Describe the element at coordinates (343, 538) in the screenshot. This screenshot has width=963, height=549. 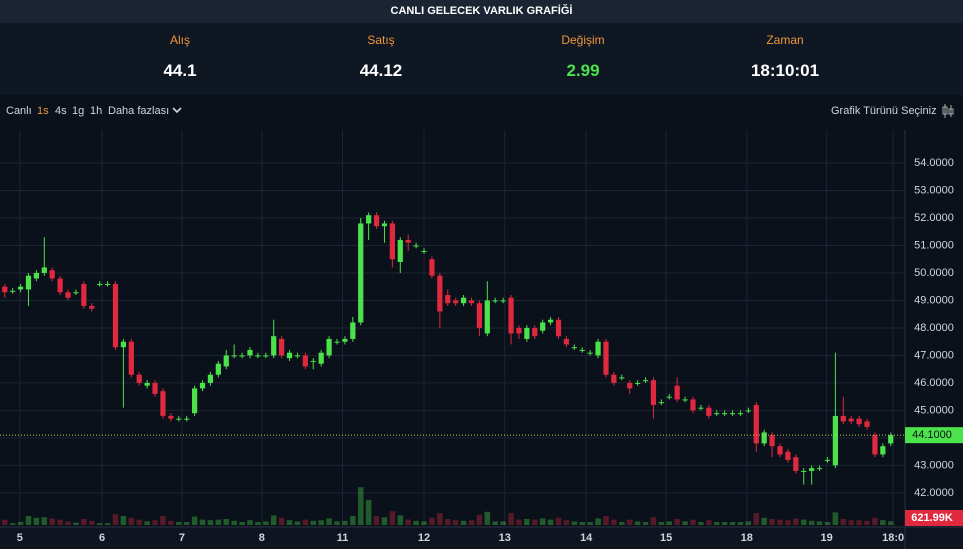
I see `x-tick-label: 11` at that location.